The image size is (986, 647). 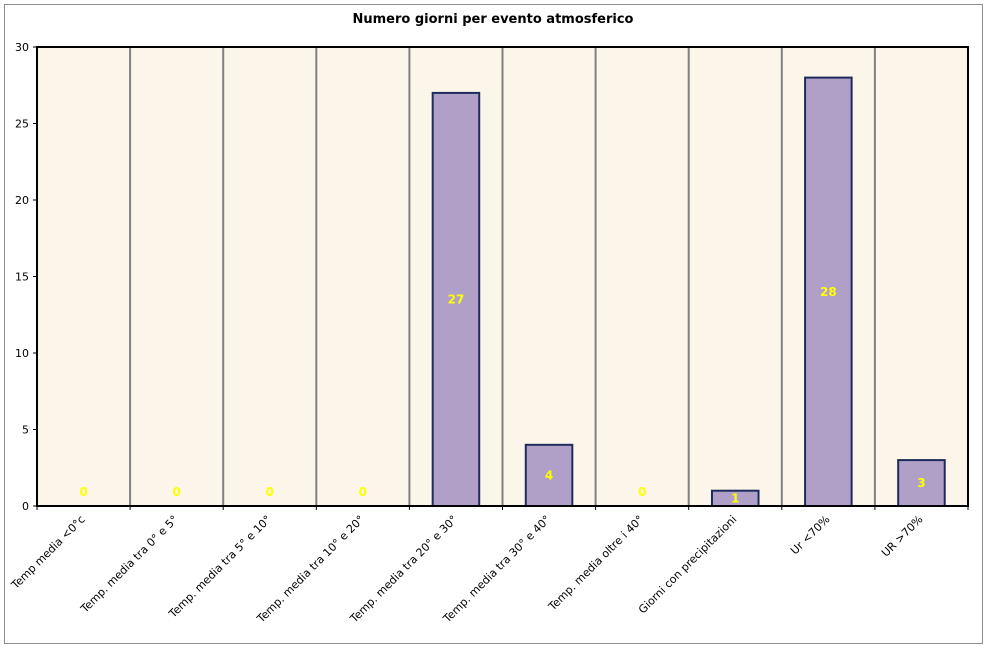 I want to click on x-tick-label: UR >70%, so click(x=902, y=536).